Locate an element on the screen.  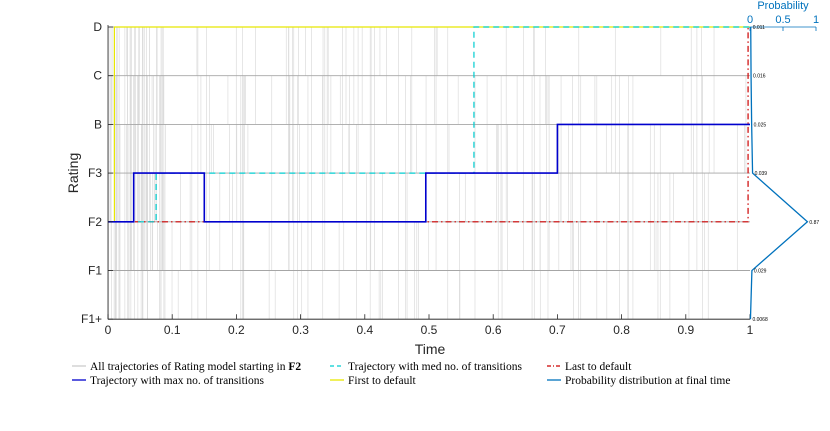
y-tick-label: F2 is located at coordinates (95, 222).